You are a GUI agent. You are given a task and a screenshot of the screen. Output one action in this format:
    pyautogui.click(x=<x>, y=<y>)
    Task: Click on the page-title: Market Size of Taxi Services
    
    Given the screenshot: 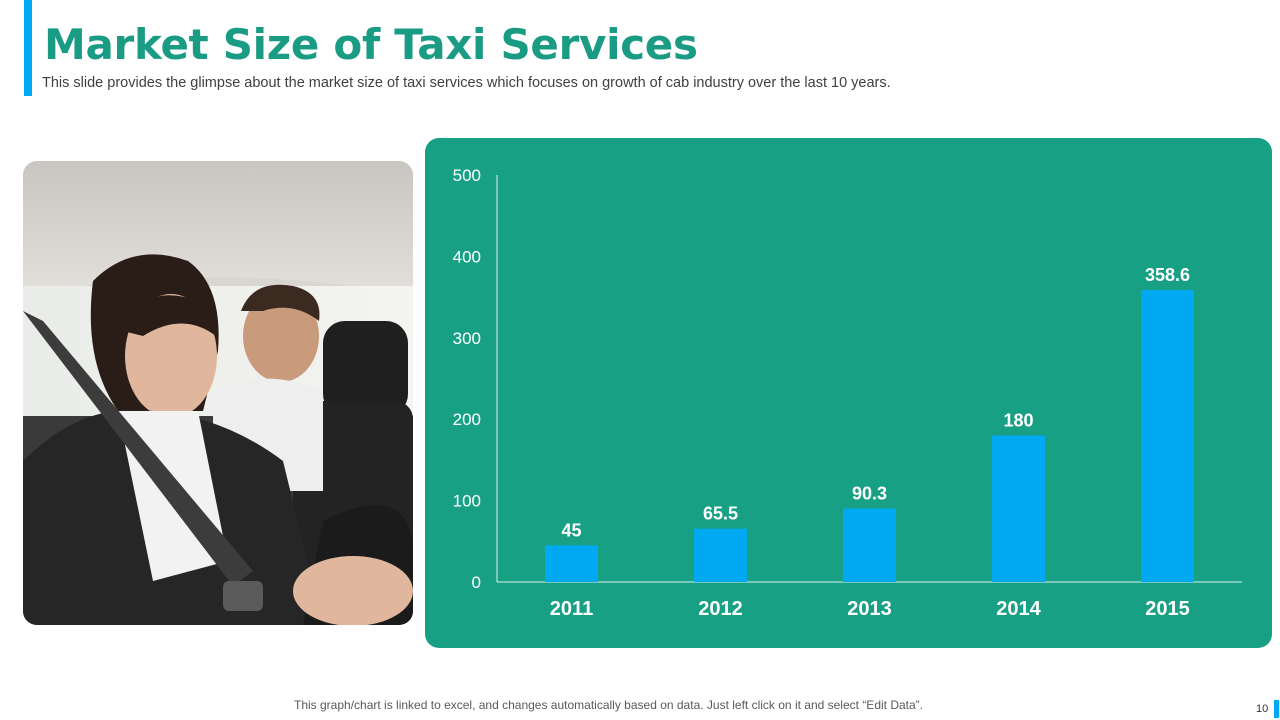 What is the action you would take?
    pyautogui.click(x=371, y=44)
    